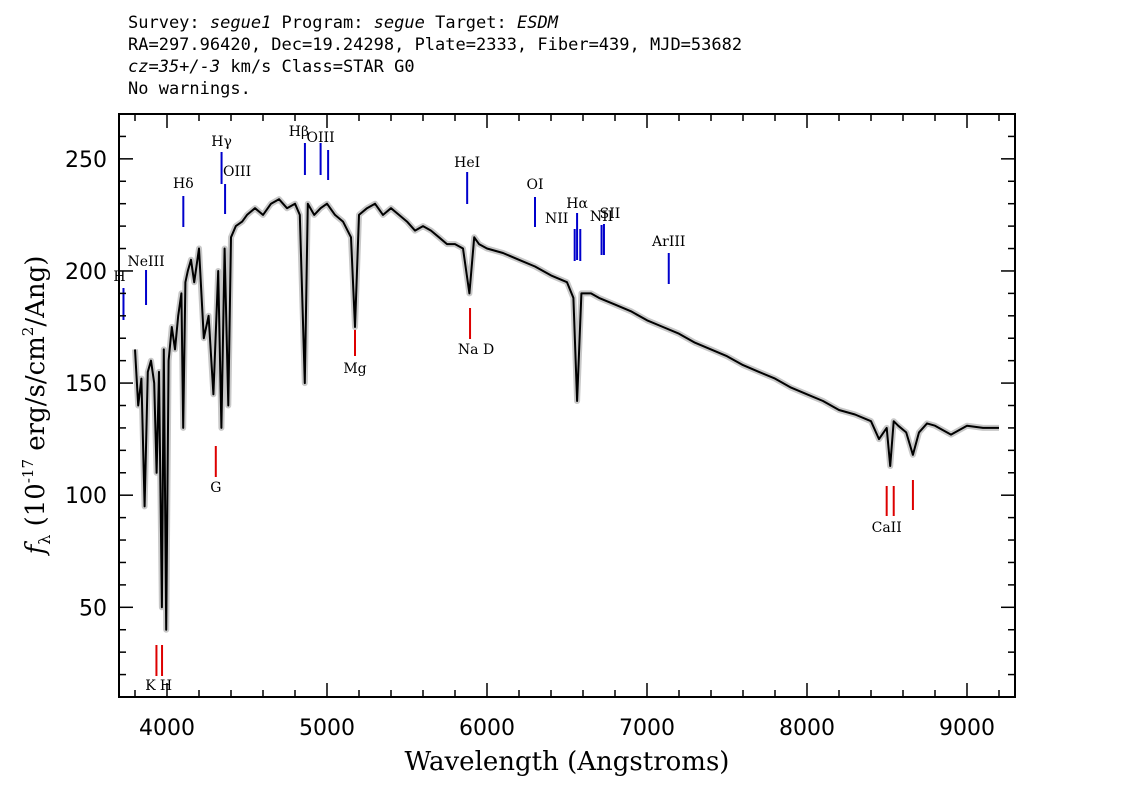  Describe the element at coordinates (534, 185) in the screenshot. I see `emission-line-label: OI` at that location.